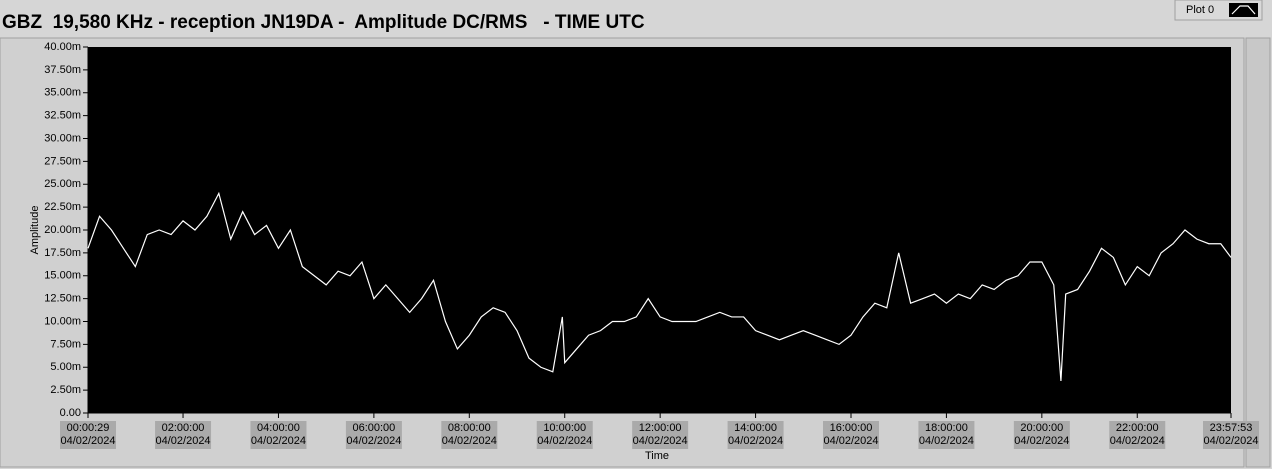 This screenshot has height=469, width=1272. I want to click on y-tick-label: 2.50m, so click(65, 390).